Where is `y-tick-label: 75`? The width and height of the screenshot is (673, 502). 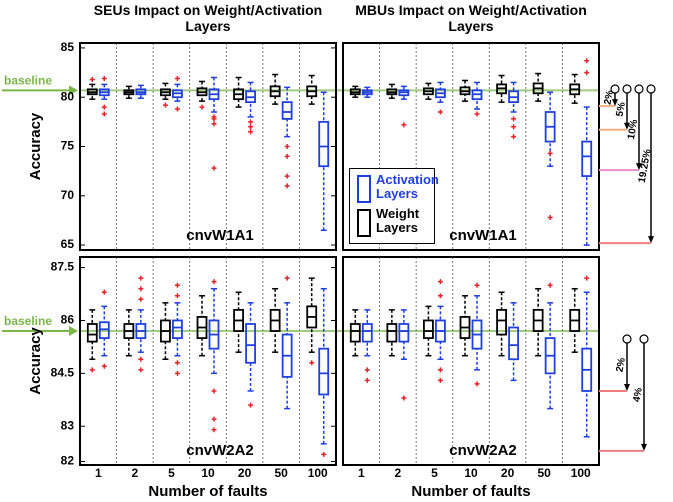 y-tick-label: 75 is located at coordinates (68, 146).